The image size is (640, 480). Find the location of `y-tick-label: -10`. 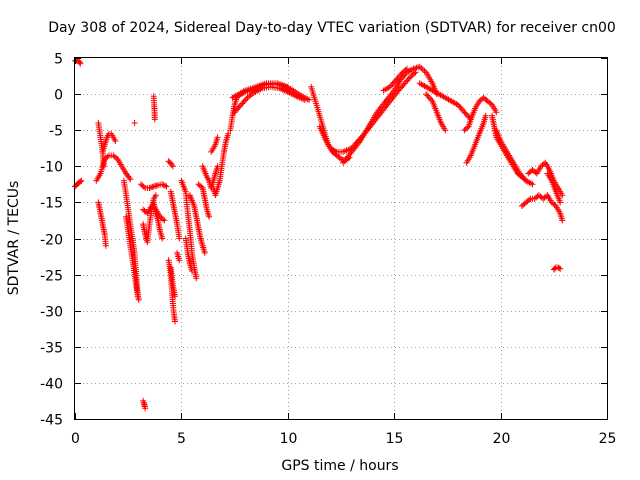

y-tick-label: -10 is located at coordinates (51, 168).